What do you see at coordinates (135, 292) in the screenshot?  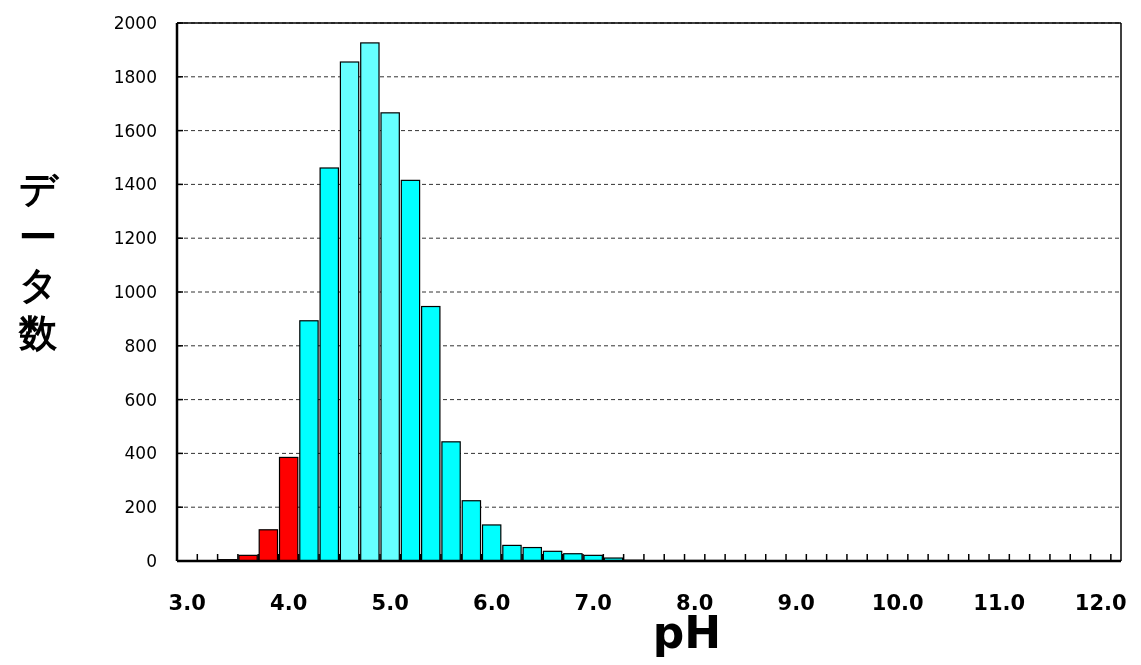 I see `y-tick-label: 1000` at bounding box center [135, 292].